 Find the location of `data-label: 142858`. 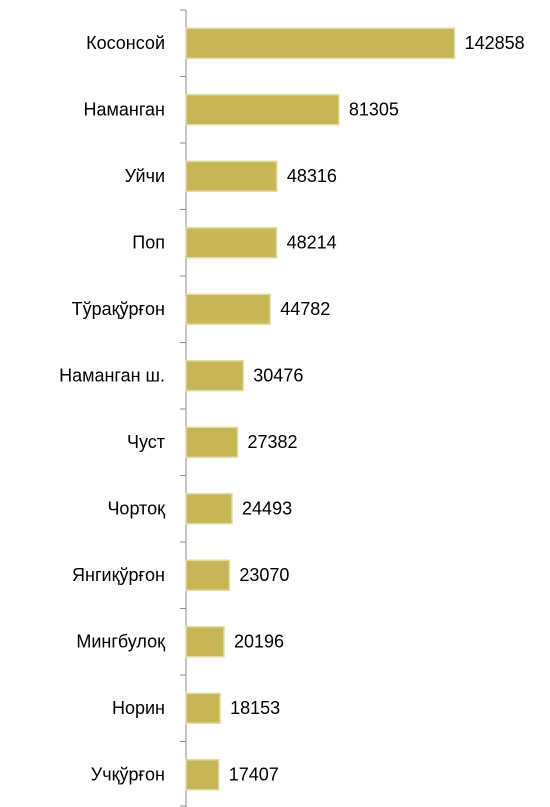

data-label: 142858 is located at coordinates (495, 43).